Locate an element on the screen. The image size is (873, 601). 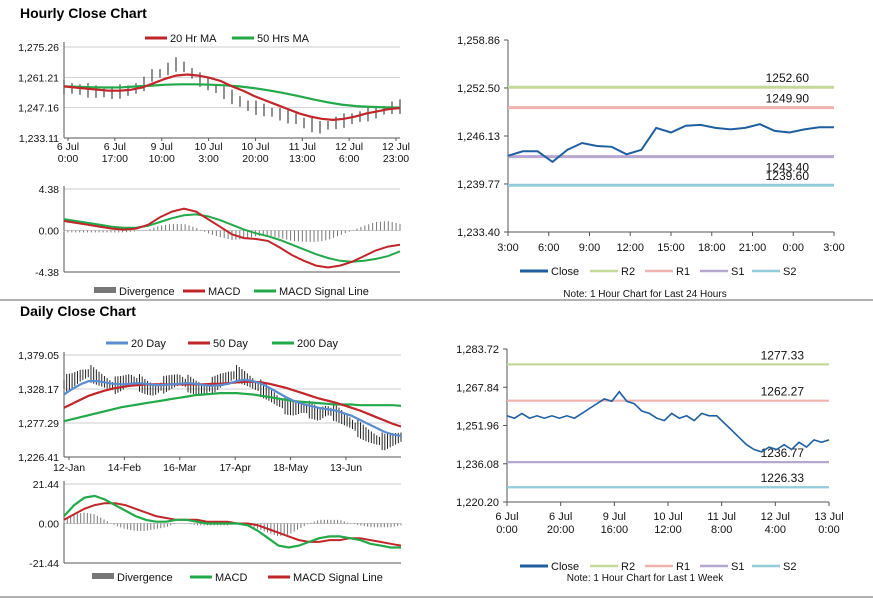
hourly-macd-ytick: 0.00 is located at coordinates (49, 232).